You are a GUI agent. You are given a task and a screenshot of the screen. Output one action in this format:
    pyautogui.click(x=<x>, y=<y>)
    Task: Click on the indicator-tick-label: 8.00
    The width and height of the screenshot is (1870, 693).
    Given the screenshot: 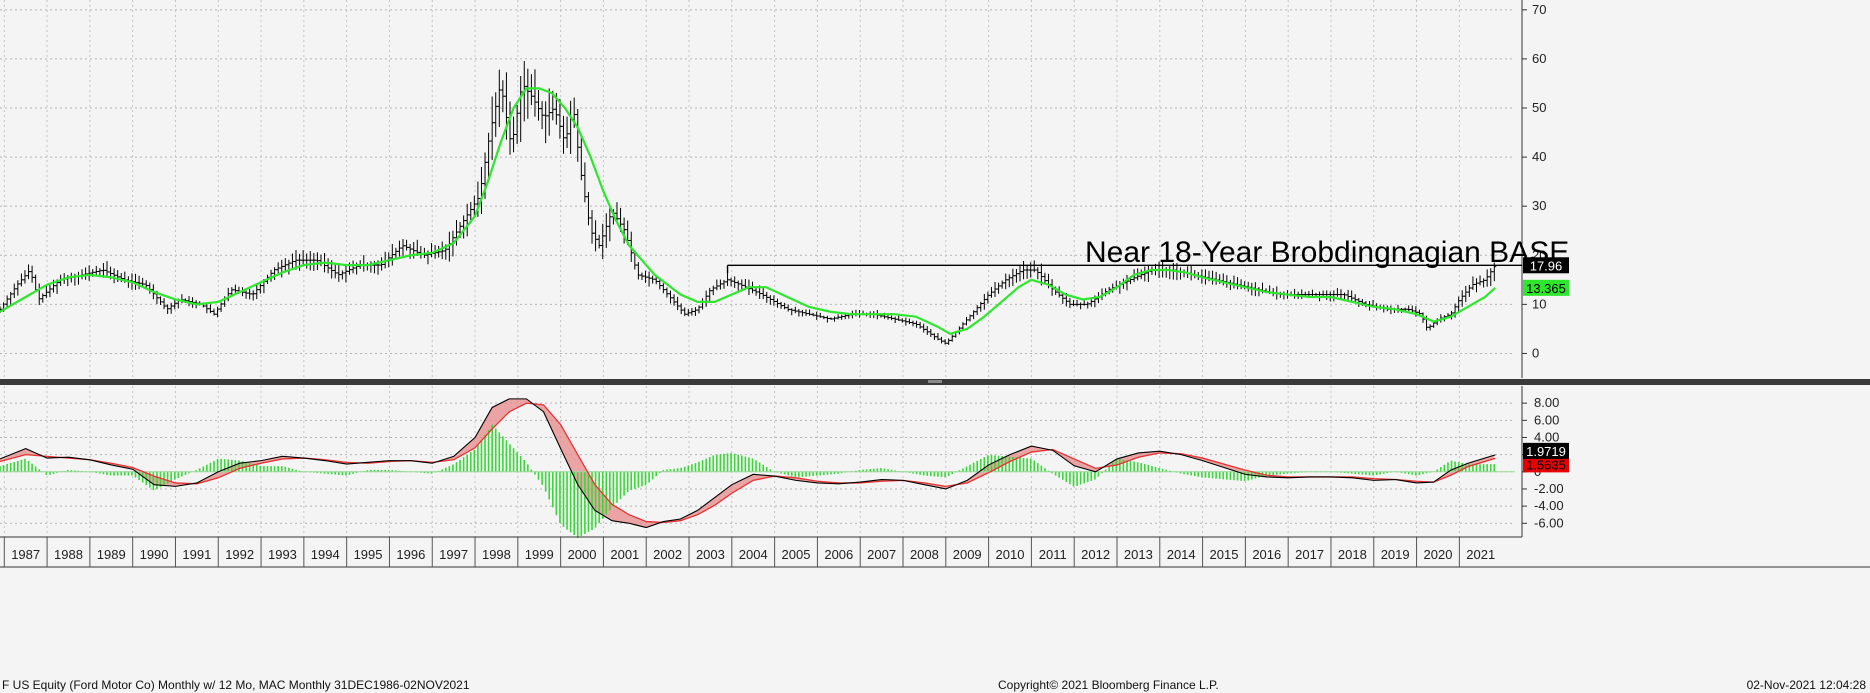 What is the action you would take?
    pyautogui.click(x=1546, y=402)
    